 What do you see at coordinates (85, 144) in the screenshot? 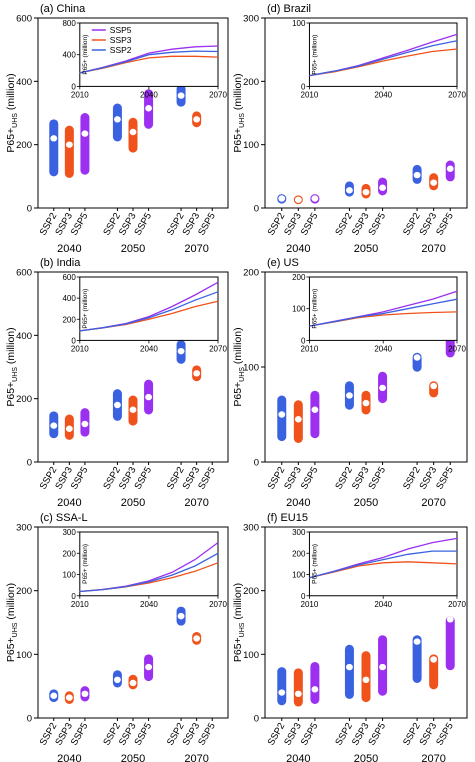
I see `bar-ssp5` at bounding box center [85, 144].